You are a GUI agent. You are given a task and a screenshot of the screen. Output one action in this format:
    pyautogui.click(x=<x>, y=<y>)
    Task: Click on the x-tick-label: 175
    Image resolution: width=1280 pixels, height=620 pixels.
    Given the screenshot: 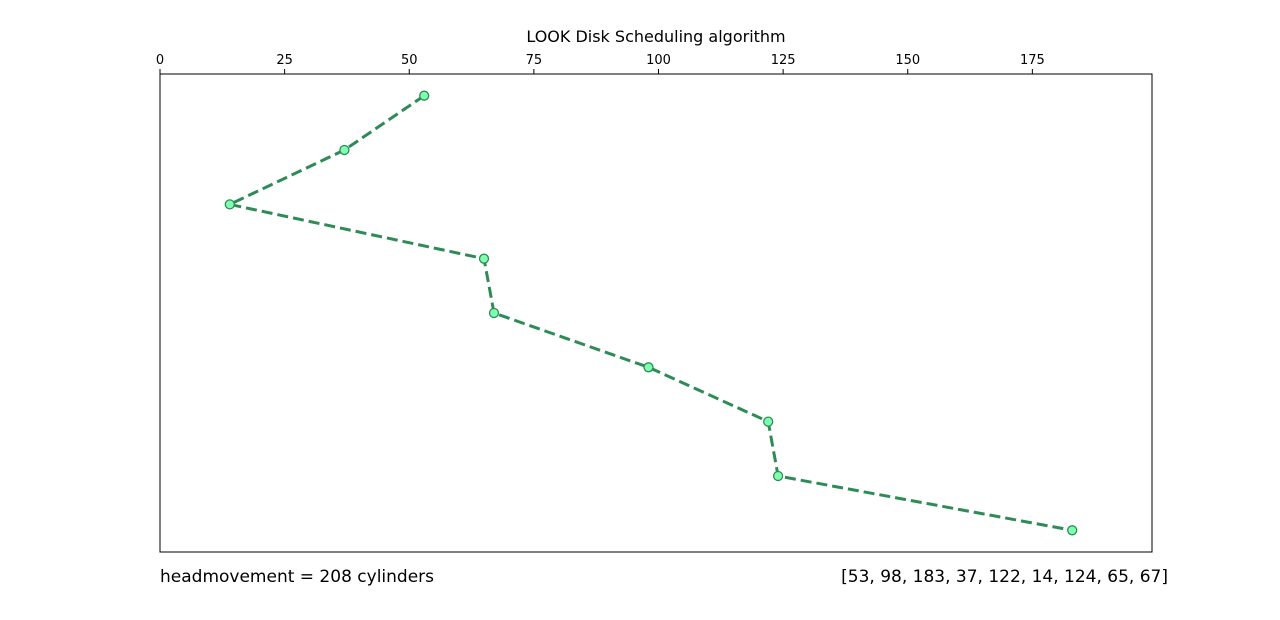 What is the action you would take?
    pyautogui.click(x=1032, y=60)
    